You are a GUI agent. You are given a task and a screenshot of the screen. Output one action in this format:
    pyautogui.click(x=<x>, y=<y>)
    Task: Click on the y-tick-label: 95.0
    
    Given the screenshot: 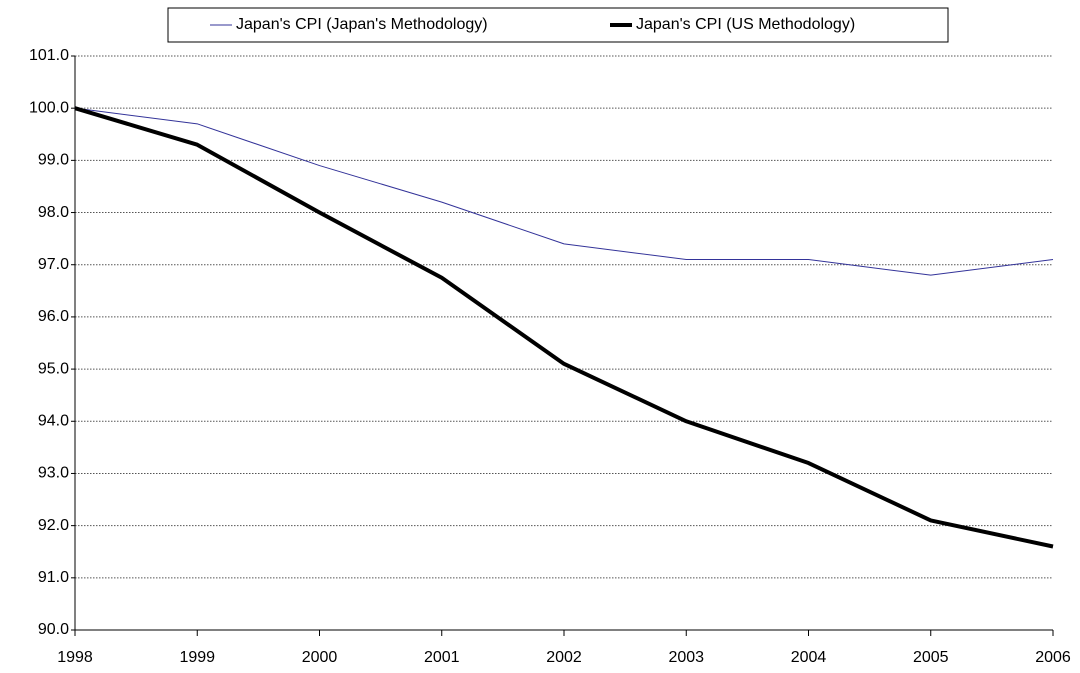 What is the action you would take?
    pyautogui.click(x=53, y=368)
    